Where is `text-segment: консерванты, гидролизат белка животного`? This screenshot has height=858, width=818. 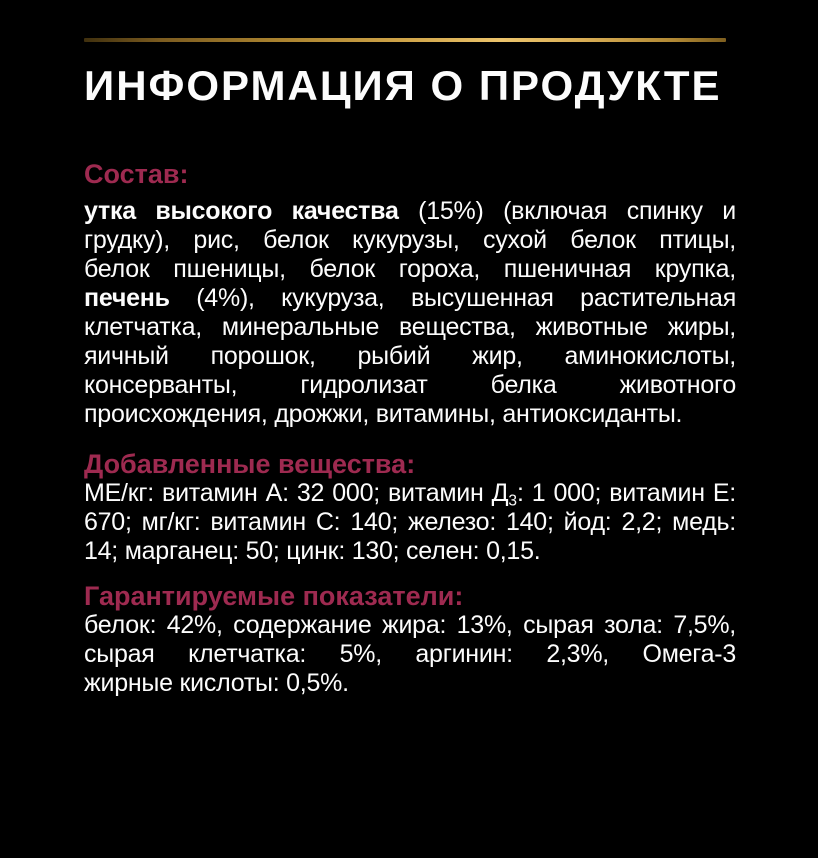 text-segment: консерванты, гидролизат белка животного is located at coordinates (410, 385).